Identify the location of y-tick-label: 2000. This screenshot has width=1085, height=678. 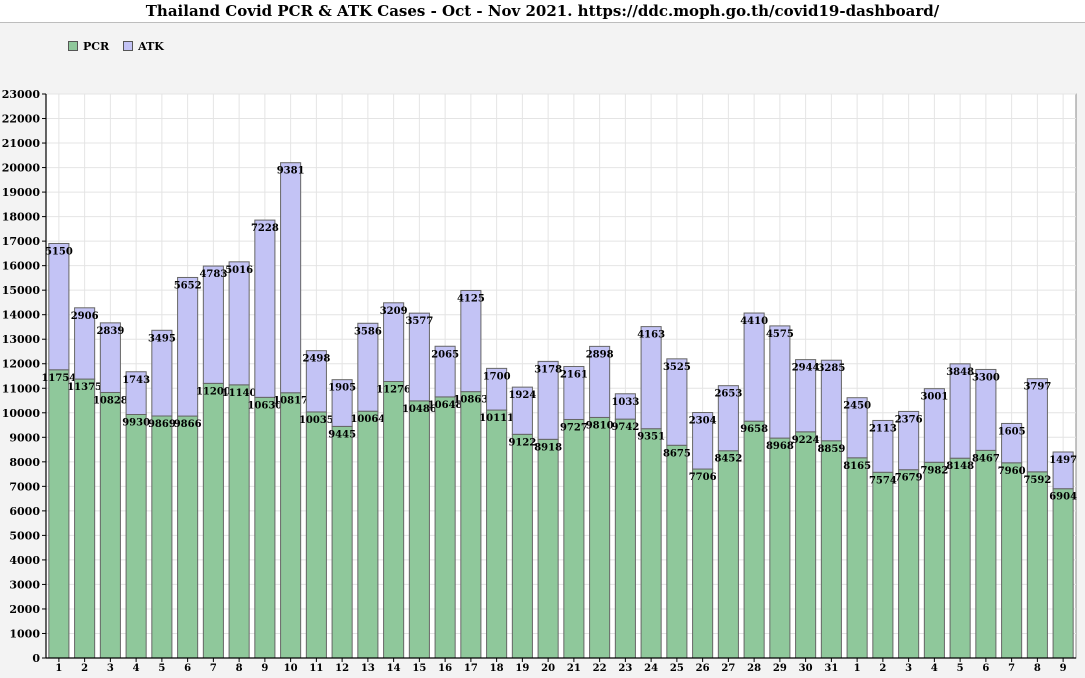
(24, 609).